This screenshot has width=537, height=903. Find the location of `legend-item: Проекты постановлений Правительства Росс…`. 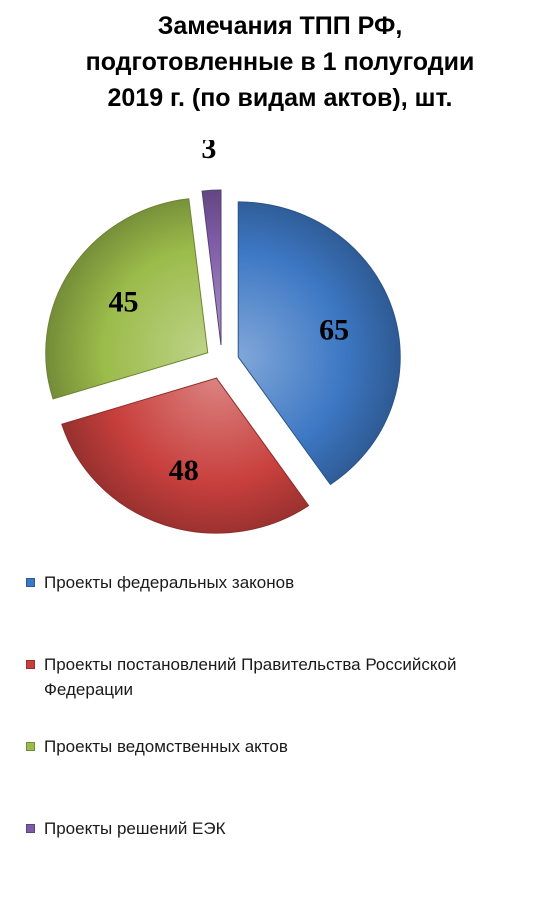

legend-item: Проекты постановлений Правительства Росс… is located at coordinates (276, 677).